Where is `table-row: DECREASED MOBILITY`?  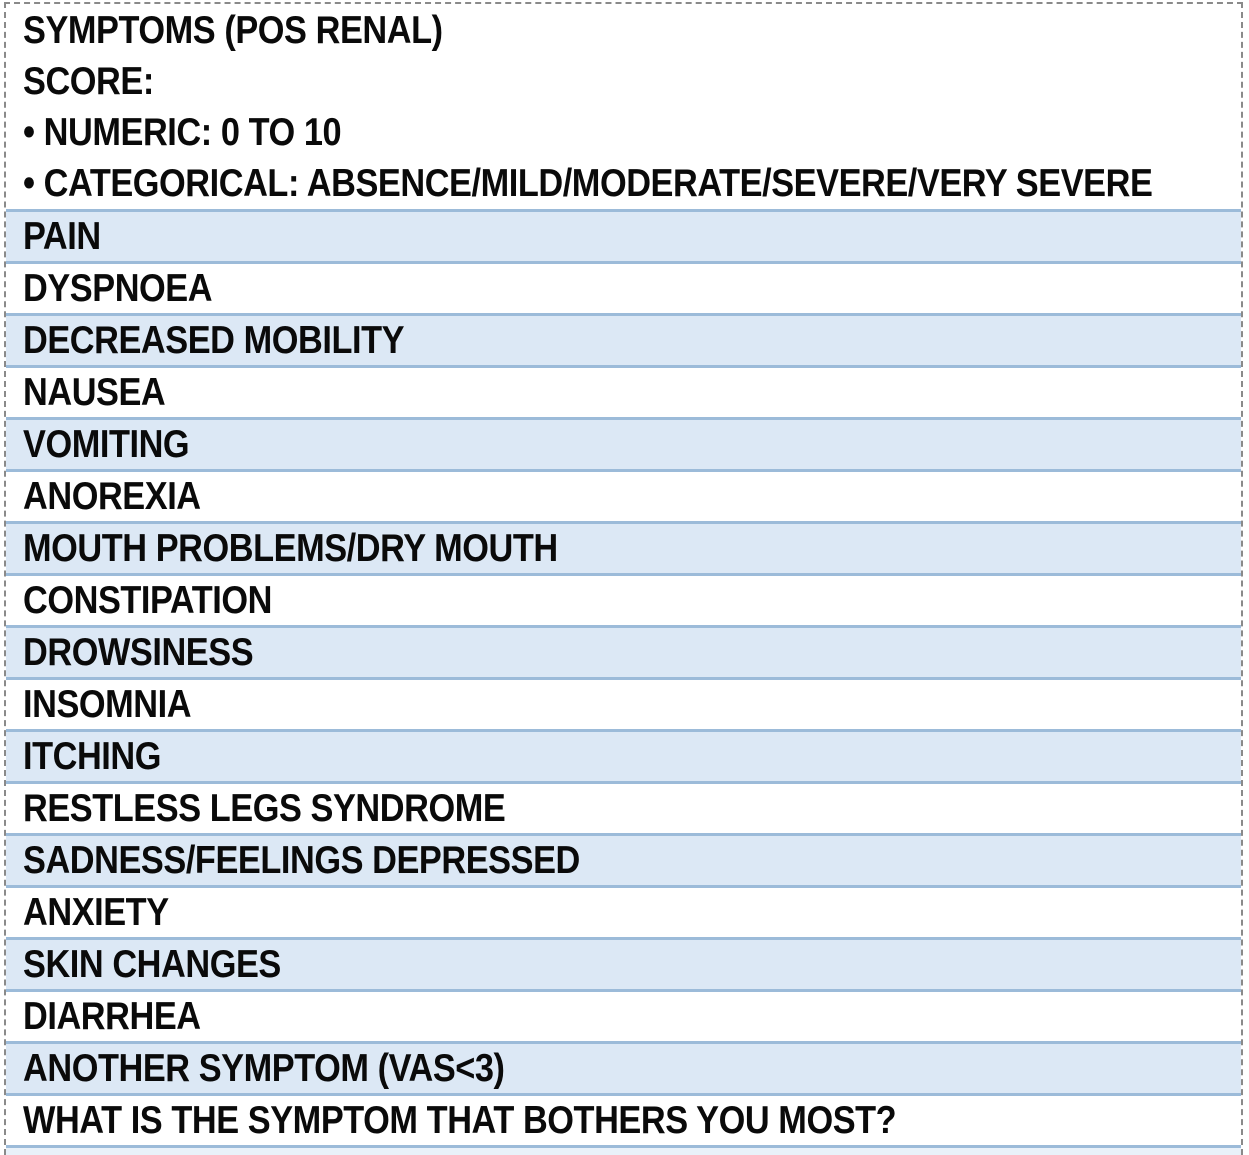 table-row: DECREASED MOBILITY is located at coordinates (623, 339).